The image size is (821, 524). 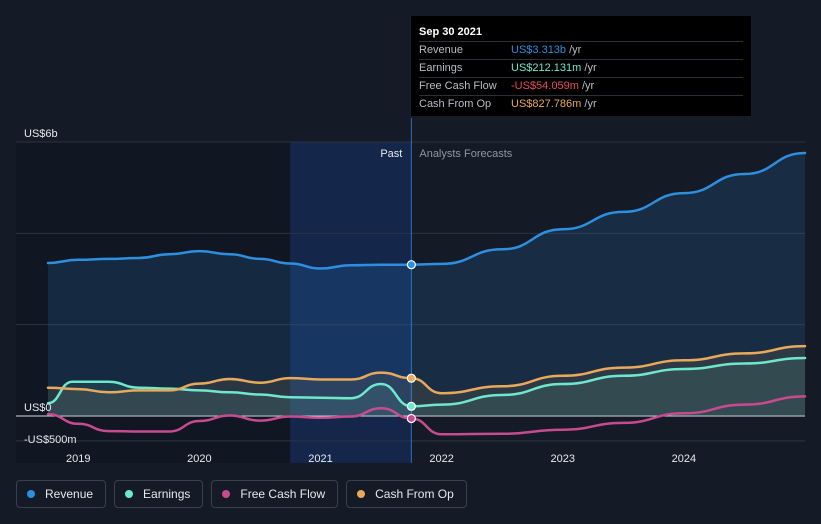 I want to click on tooltip-date: Sep 30 2021, so click(x=450, y=32).